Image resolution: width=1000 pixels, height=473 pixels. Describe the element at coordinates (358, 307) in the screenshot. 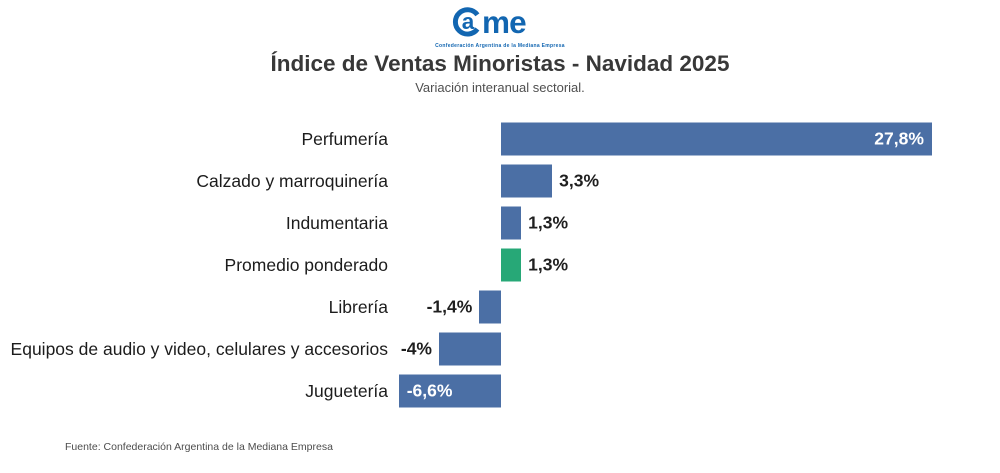

I see `category-label: Librería` at that location.